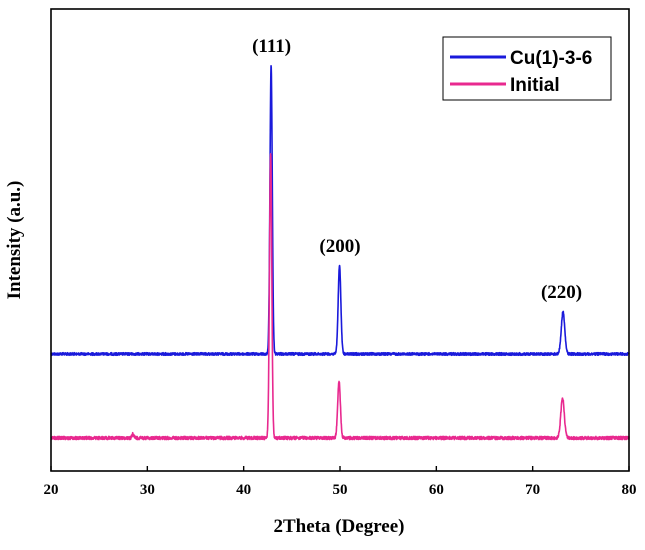  What do you see at coordinates (629, 490) in the screenshot?
I see `x-tick-label: 80` at bounding box center [629, 490].